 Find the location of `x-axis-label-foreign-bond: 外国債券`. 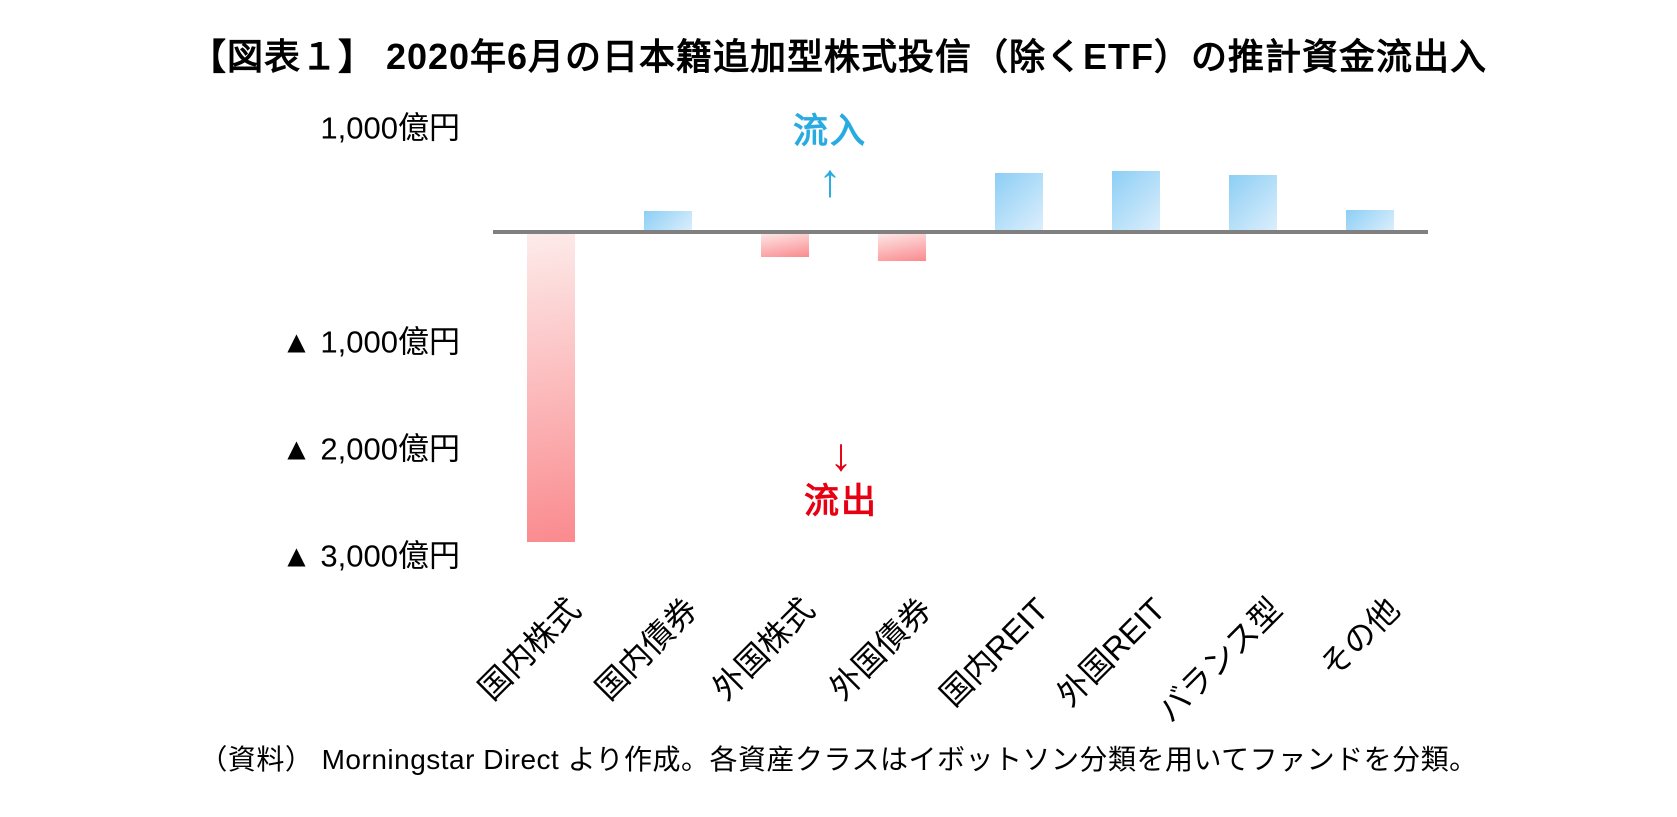

x-axis-label-foreign-bond: 外国債券 is located at coordinates (880, 648).